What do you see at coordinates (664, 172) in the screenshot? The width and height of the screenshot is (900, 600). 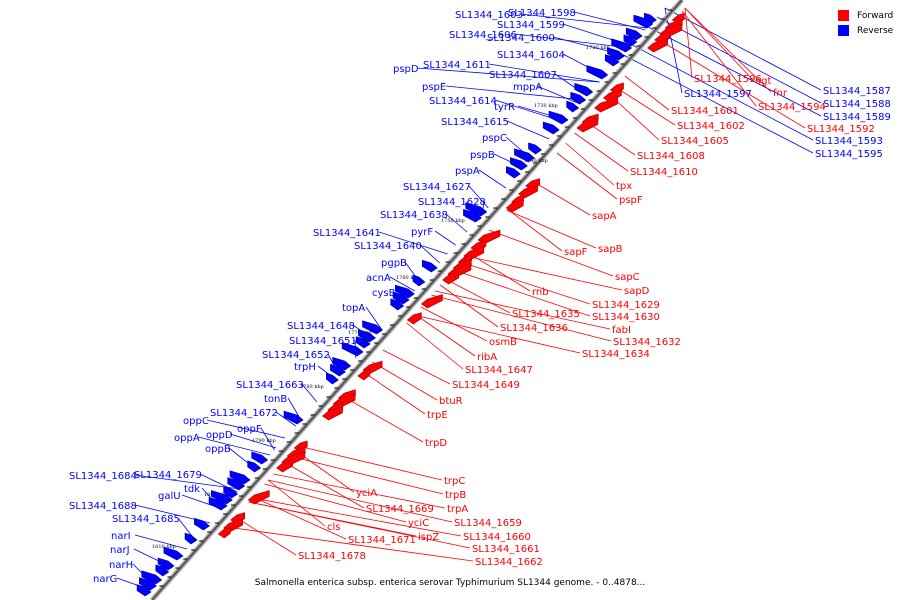 I see `forward-gene-label-sl1344_1610: SL1344_1610` at bounding box center [664, 172].